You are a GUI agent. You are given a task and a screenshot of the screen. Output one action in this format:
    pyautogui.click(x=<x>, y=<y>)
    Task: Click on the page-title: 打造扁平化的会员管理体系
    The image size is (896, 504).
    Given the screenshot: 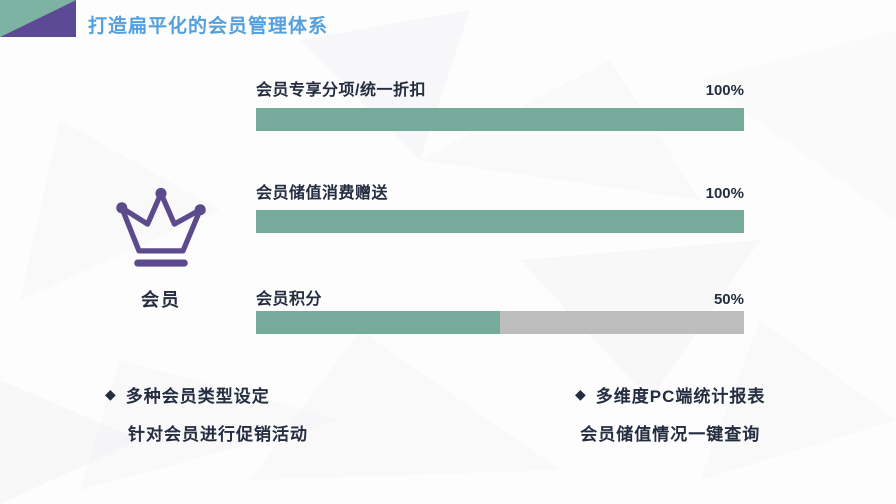 What is the action you would take?
    pyautogui.click(x=208, y=26)
    